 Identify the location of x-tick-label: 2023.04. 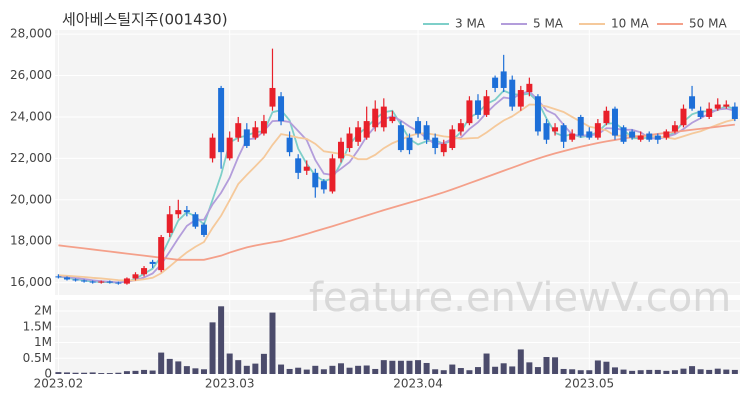
(418, 384).